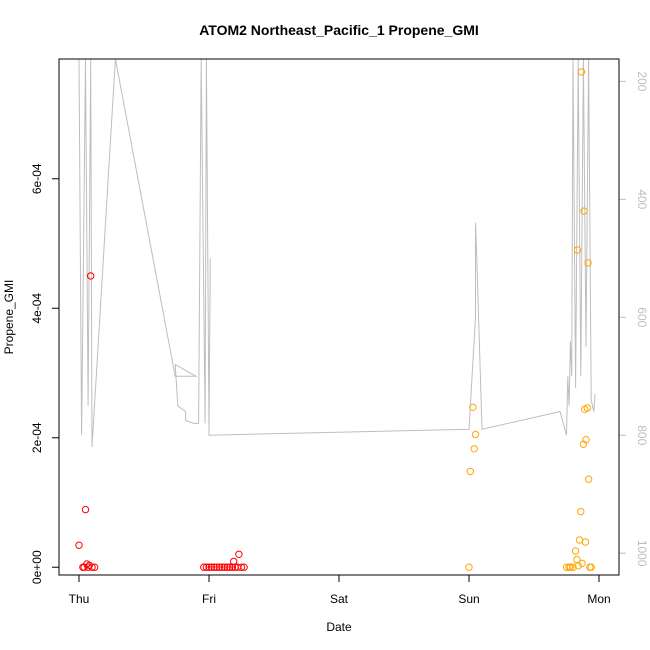  Describe the element at coordinates (9, 317) in the screenshot. I see `y-axis-label: Propene_GMI` at that location.